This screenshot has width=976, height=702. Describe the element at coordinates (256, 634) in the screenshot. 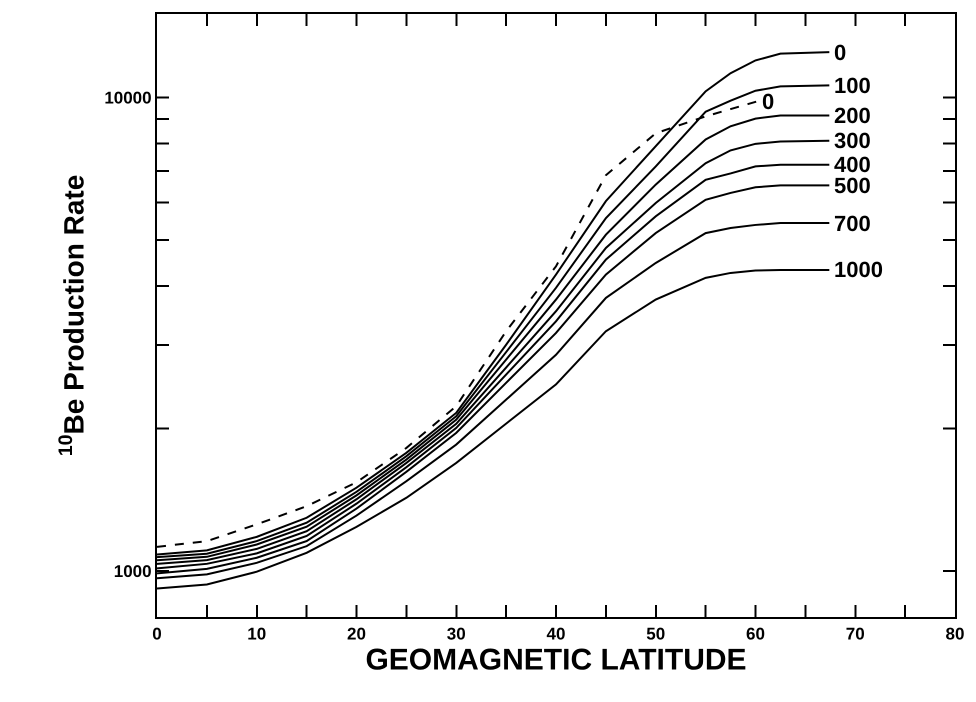

I see `x-tick-label: 10` at that location.